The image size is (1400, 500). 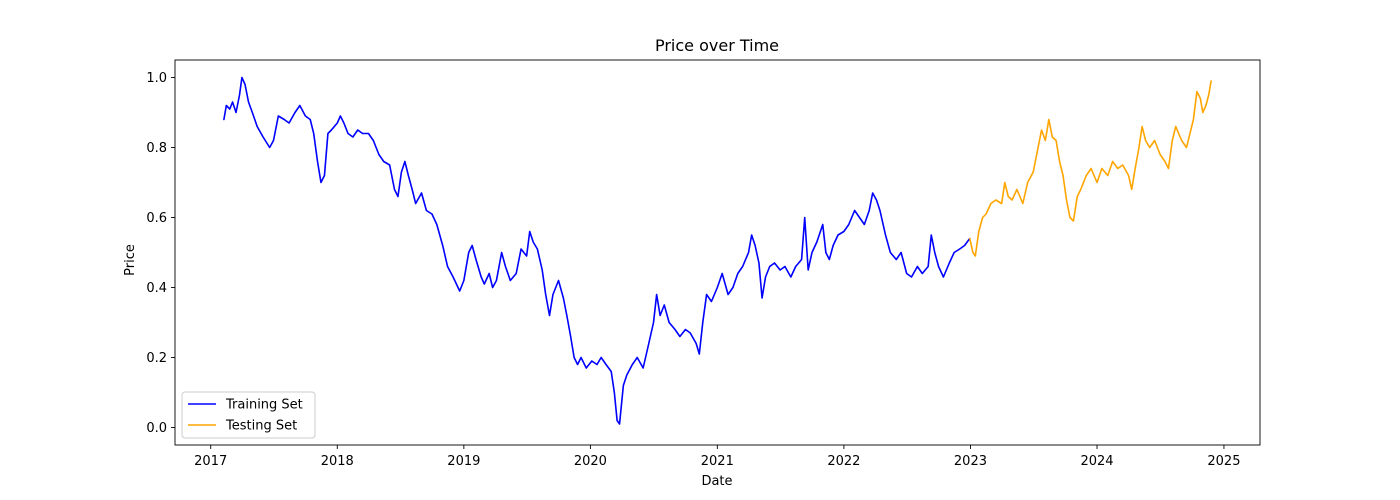 I want to click on x-tick-label: 2017, so click(x=210, y=461).